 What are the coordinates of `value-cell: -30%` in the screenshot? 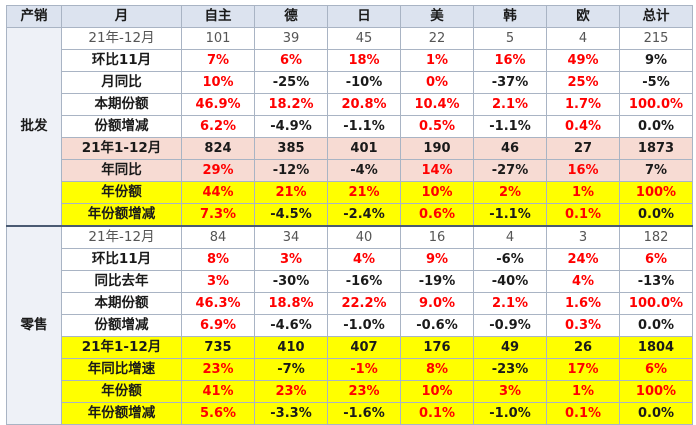 It's located at (291, 281).